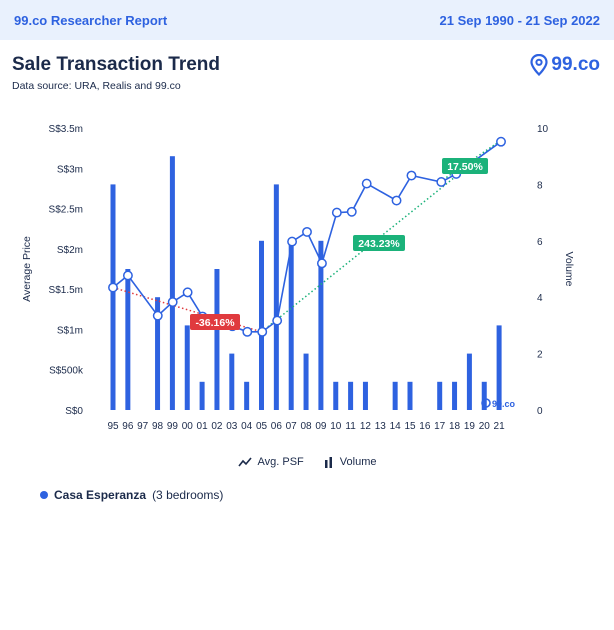 The width and height of the screenshot is (614, 630). What do you see at coordinates (232, 426) in the screenshot?
I see `x-tick-label: 03` at bounding box center [232, 426].